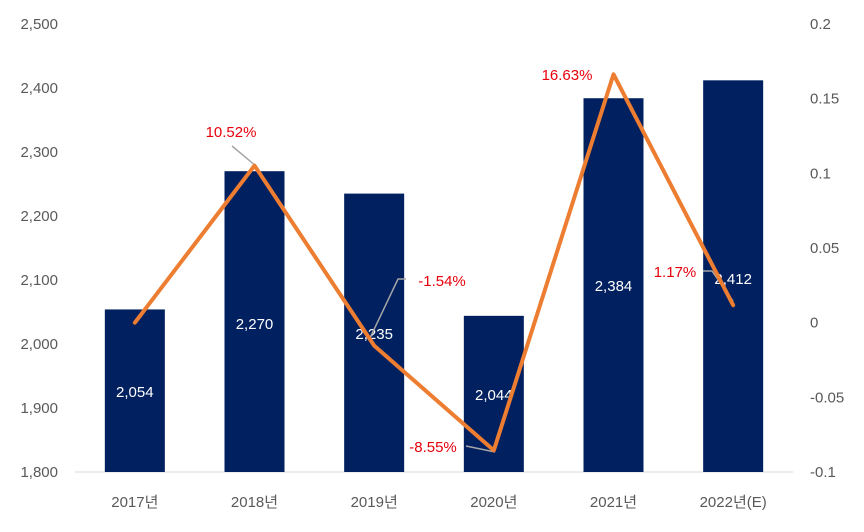  What do you see at coordinates (675, 272) in the screenshot?
I see `growth-value-label: 1.17%` at bounding box center [675, 272].